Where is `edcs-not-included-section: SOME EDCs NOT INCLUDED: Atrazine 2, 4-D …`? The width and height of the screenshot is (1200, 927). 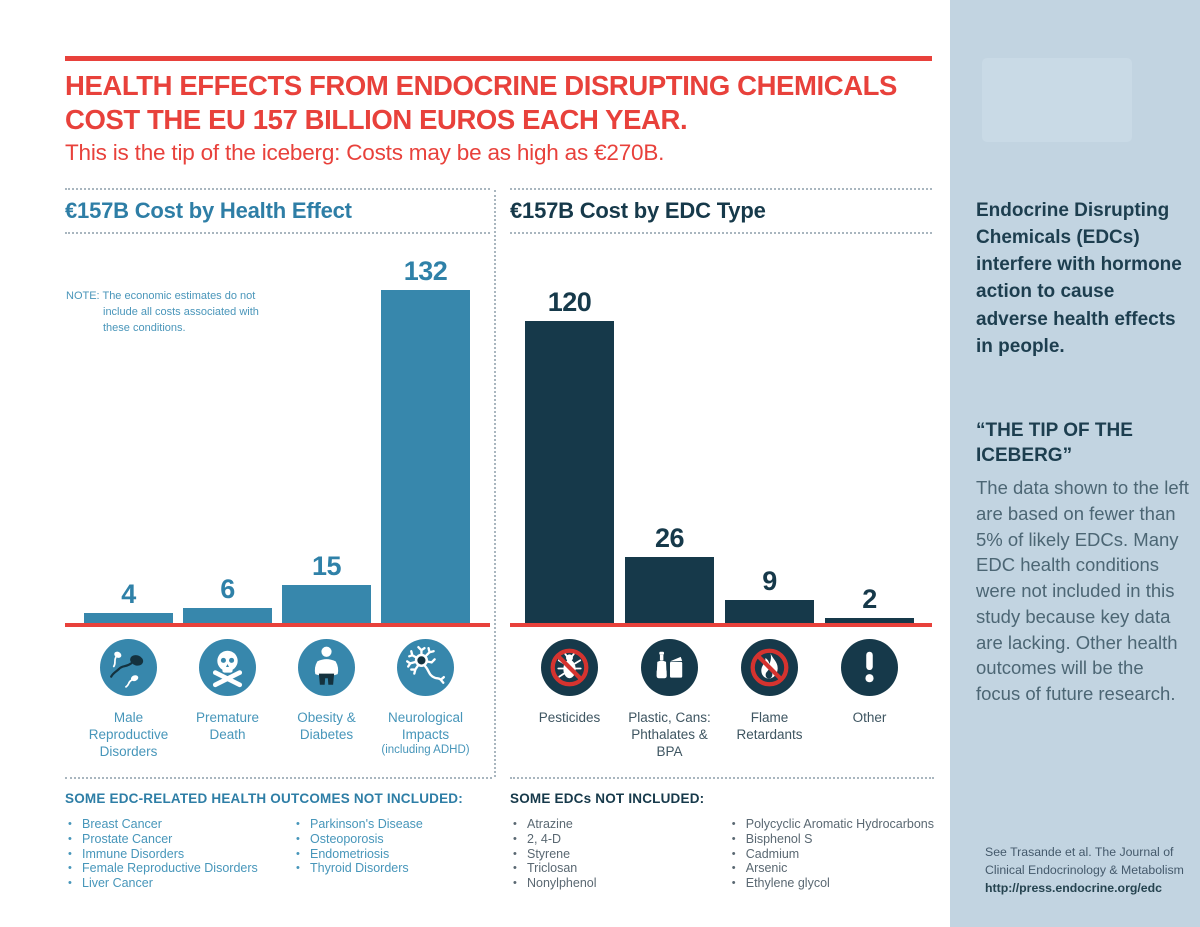 edcs-not-included-section: SOME EDCs NOT INCLUDED: Atrazine 2, 4-D … is located at coordinates (722, 834).